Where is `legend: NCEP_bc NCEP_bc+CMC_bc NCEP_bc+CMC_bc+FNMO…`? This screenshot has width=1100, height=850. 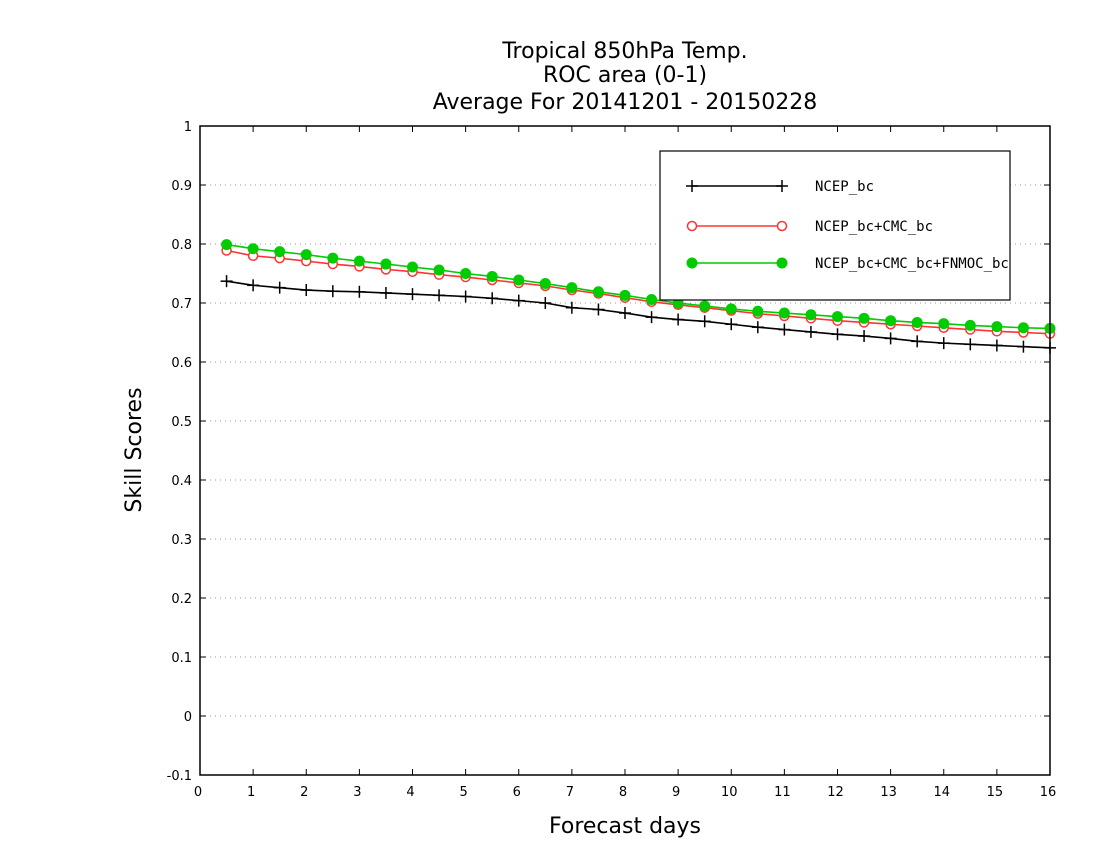 legend: NCEP_bc NCEP_bc+CMC_bc NCEP_bc+CMC_bc+FNMO… is located at coordinates (835, 225).